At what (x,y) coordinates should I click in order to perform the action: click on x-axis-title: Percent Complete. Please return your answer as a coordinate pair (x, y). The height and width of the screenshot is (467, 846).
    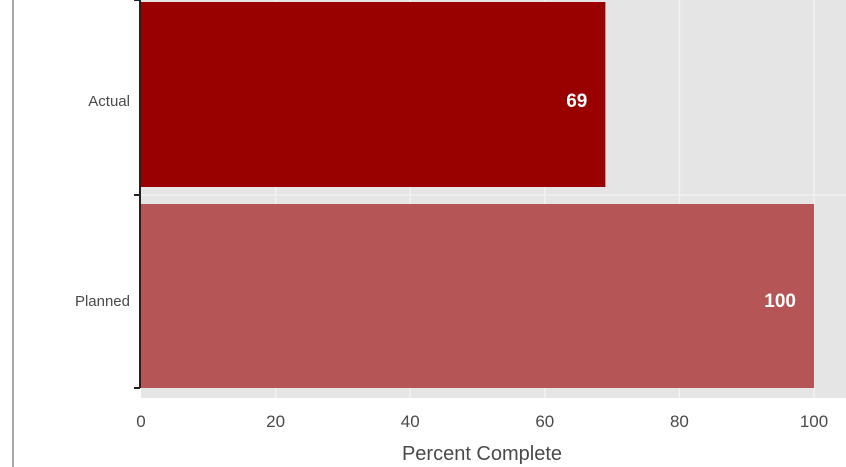
    Looking at the image, I should click on (482, 454).